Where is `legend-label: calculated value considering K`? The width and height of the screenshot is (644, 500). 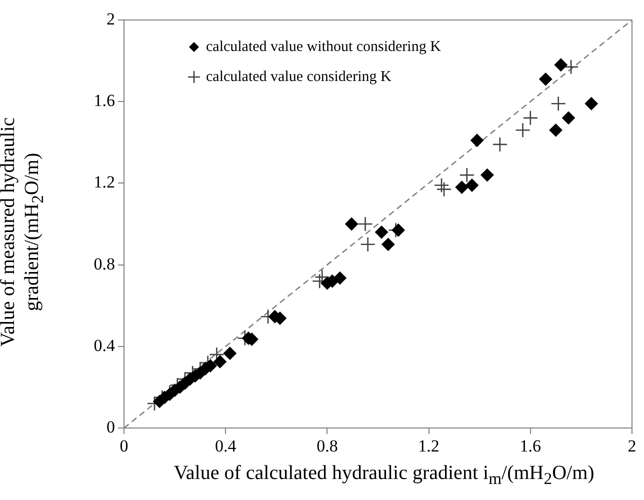 legend-label: calculated value considering K is located at coordinates (299, 76).